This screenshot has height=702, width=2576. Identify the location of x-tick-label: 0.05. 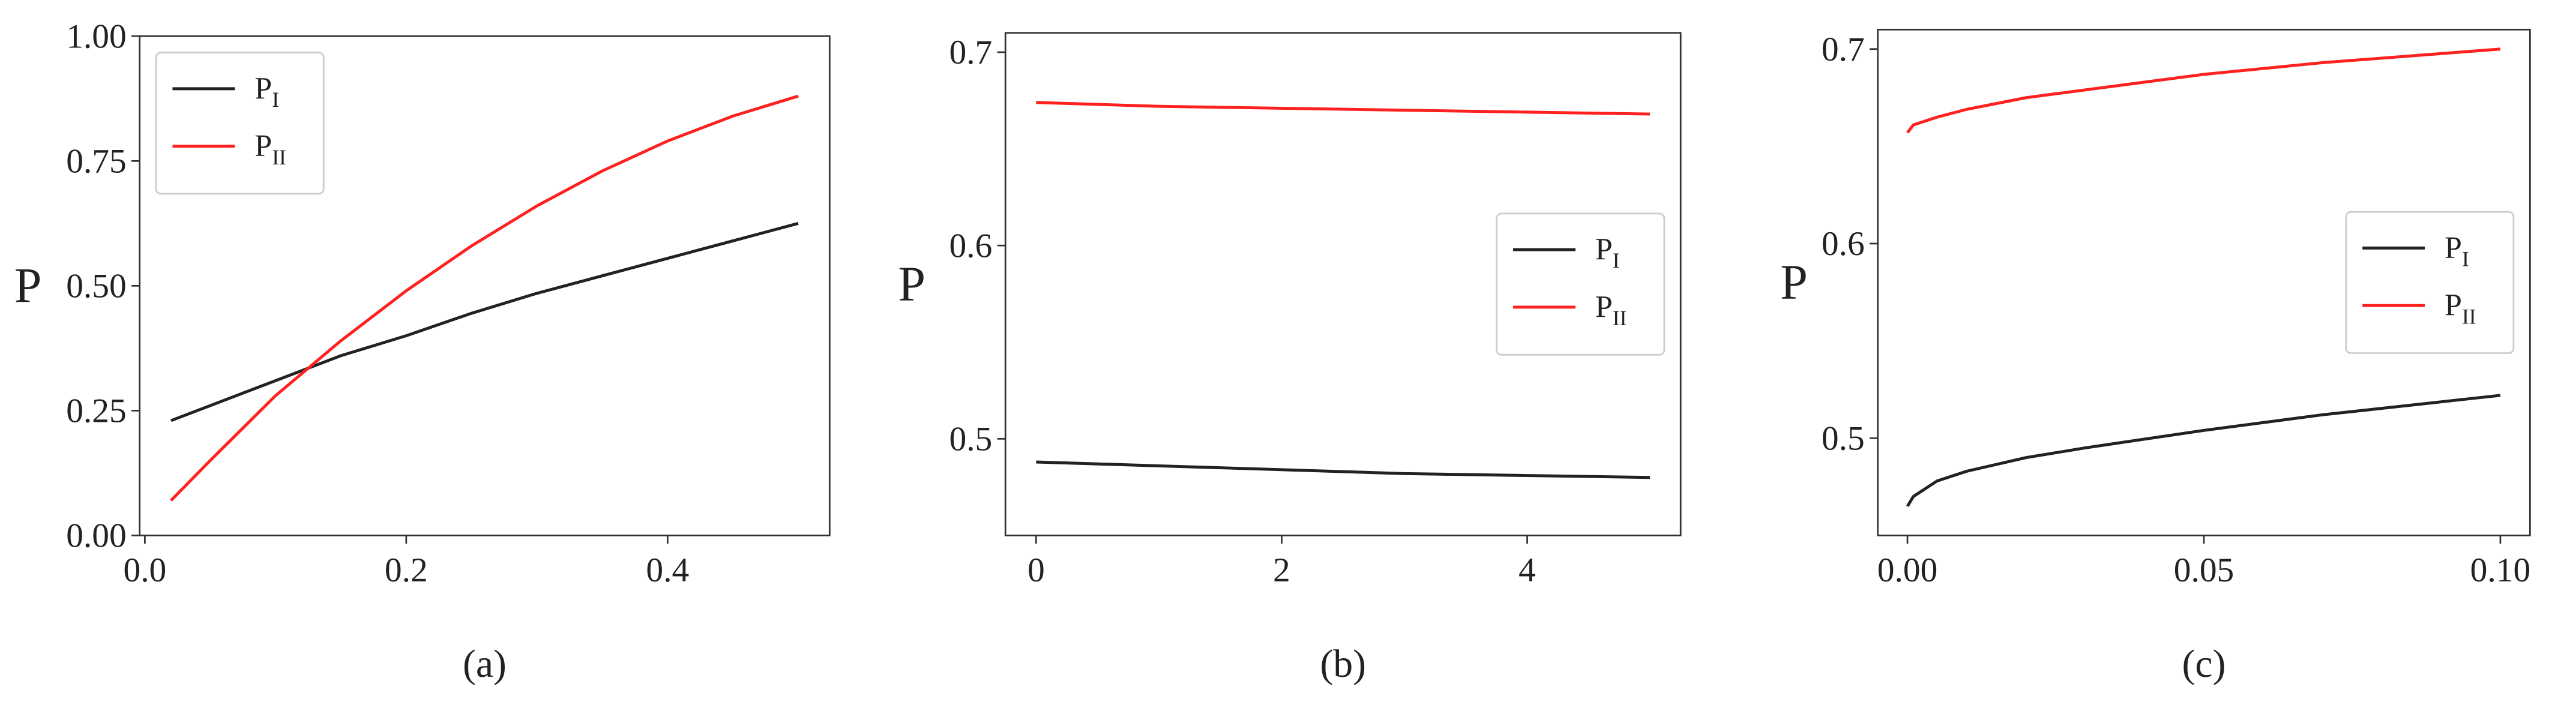
(2204, 570).